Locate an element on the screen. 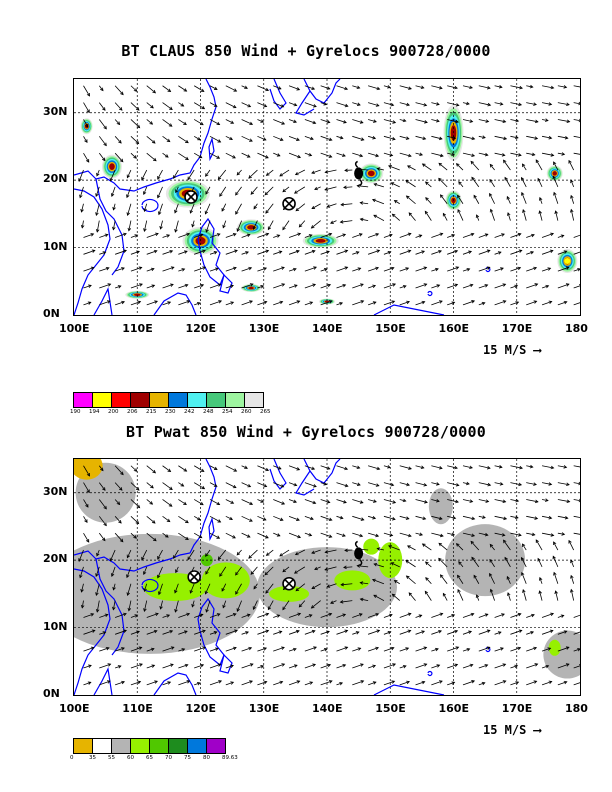 This screenshot has height=792, width=612. panel1-reference-vector-label: 15 M/S ⟶ is located at coordinates (512, 350).